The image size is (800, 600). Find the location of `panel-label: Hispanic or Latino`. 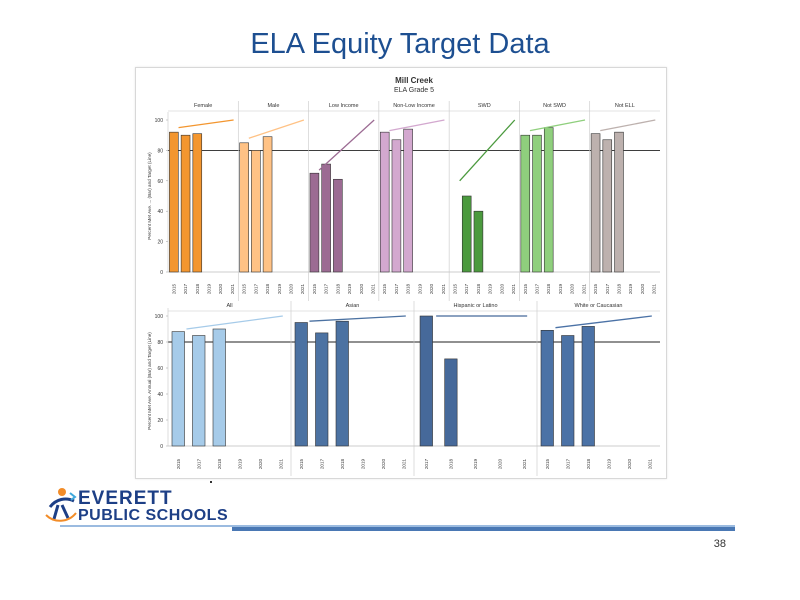

panel-label: Hispanic or Latino is located at coordinates (475, 306).